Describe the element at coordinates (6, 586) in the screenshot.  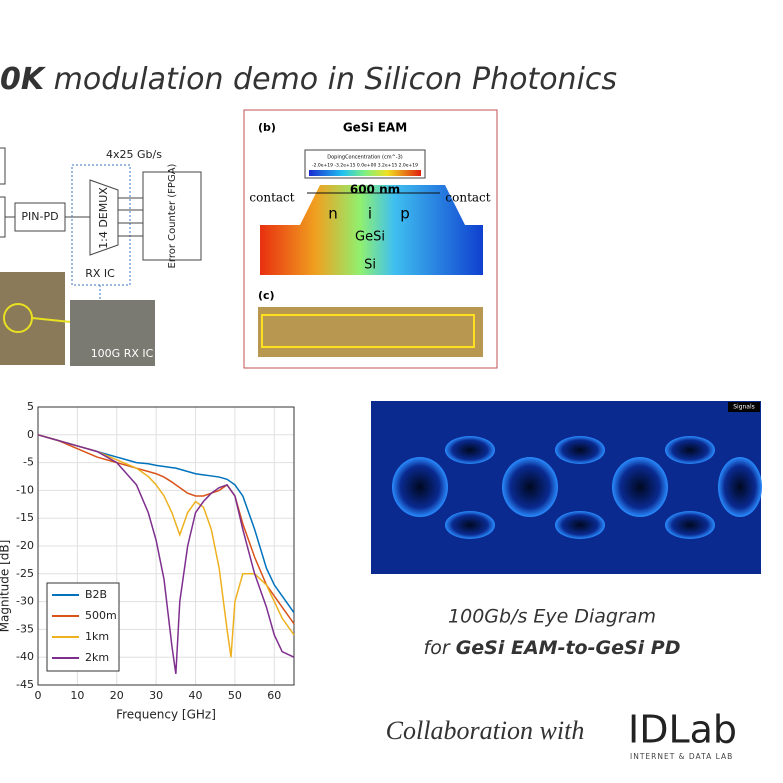
I see `y-axis-label: Magnitude [dB]` at that location.